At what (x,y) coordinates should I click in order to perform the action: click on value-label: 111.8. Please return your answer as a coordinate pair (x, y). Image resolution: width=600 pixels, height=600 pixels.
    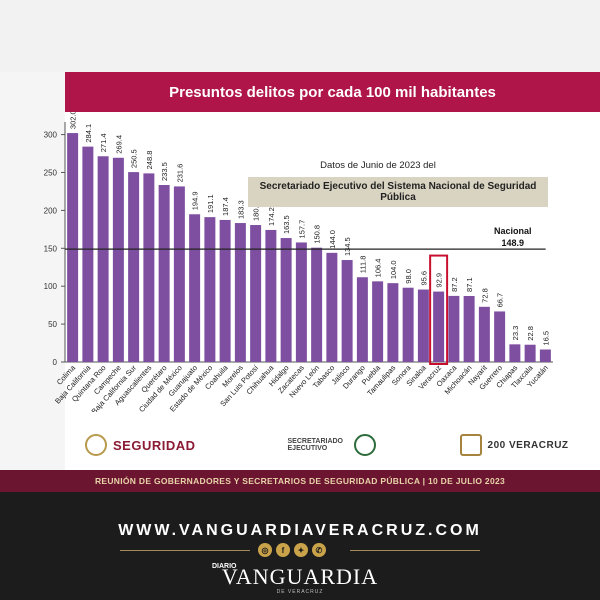
    Looking at the image, I should click on (362, 265).